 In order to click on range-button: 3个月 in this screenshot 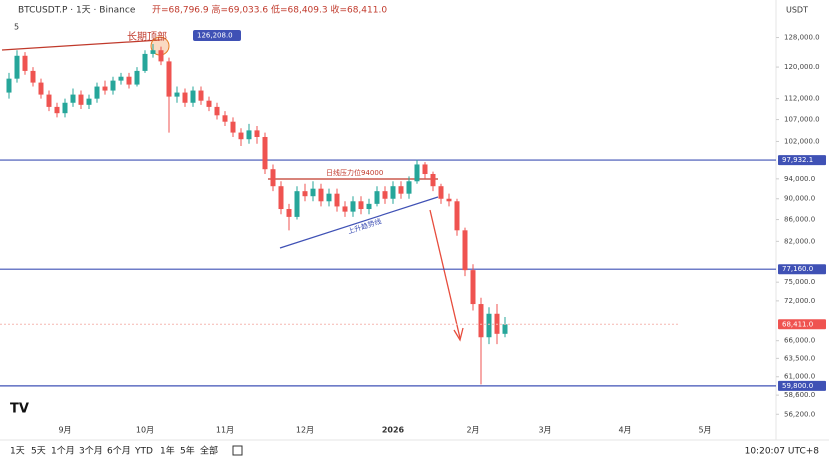, I will do `click(91, 451)`.